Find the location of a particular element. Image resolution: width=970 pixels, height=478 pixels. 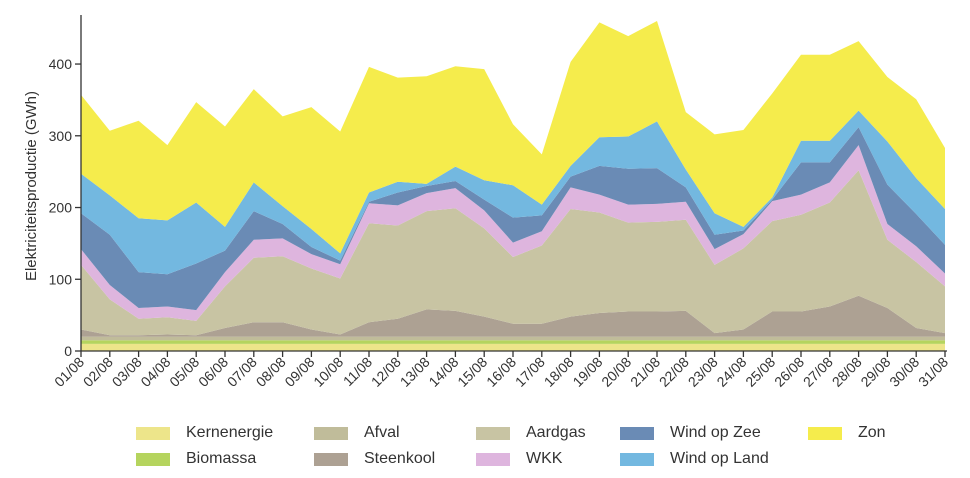

x-tick-label: 05/08 is located at coordinates (184, 372).